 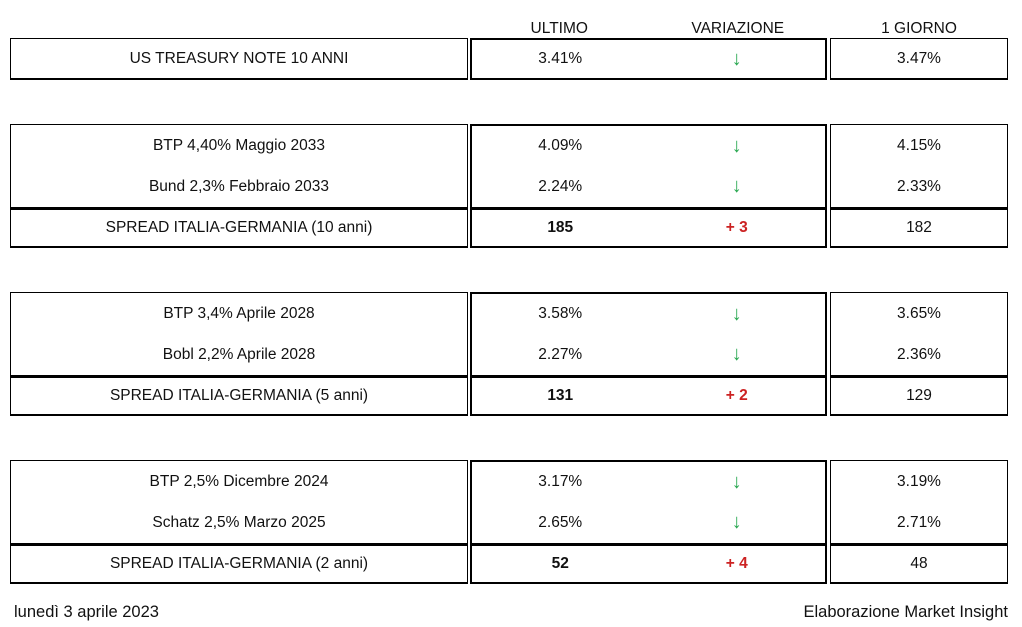 I want to click on ultimo-value: 3.41%, so click(x=560, y=58).